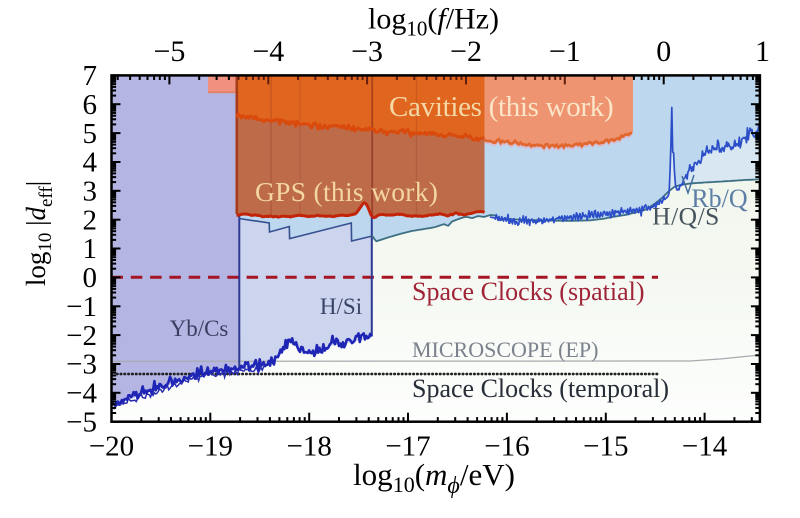  What do you see at coordinates (528, 291) in the screenshot?
I see `svg-text: Space Clocks (spatial)` at bounding box center [528, 291].